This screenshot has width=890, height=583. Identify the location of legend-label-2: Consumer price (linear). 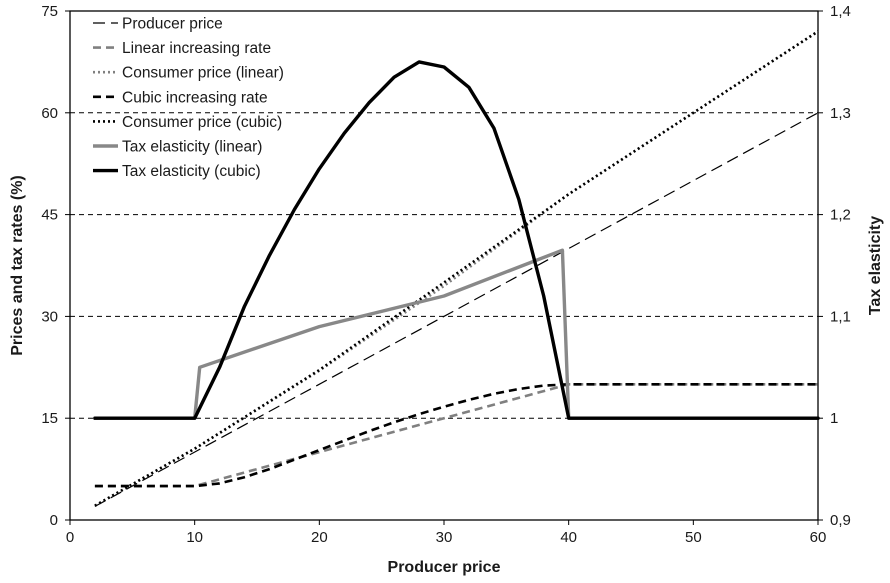
(203, 73).